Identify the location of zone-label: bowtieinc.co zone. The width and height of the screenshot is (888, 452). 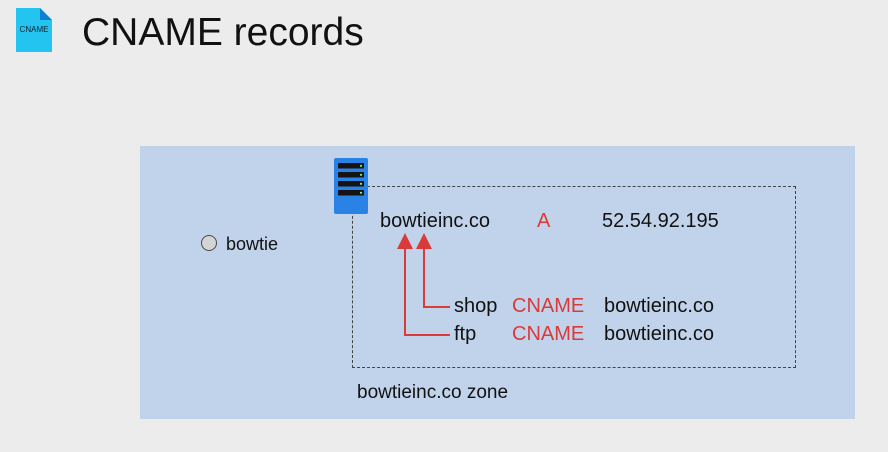
(433, 392).